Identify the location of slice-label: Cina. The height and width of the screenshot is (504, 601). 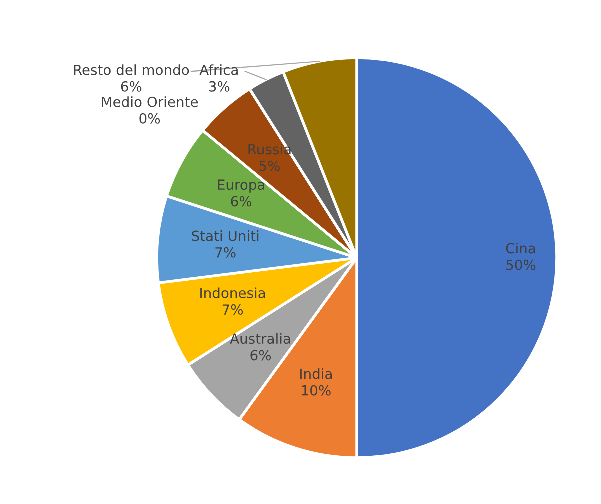
(521, 248).